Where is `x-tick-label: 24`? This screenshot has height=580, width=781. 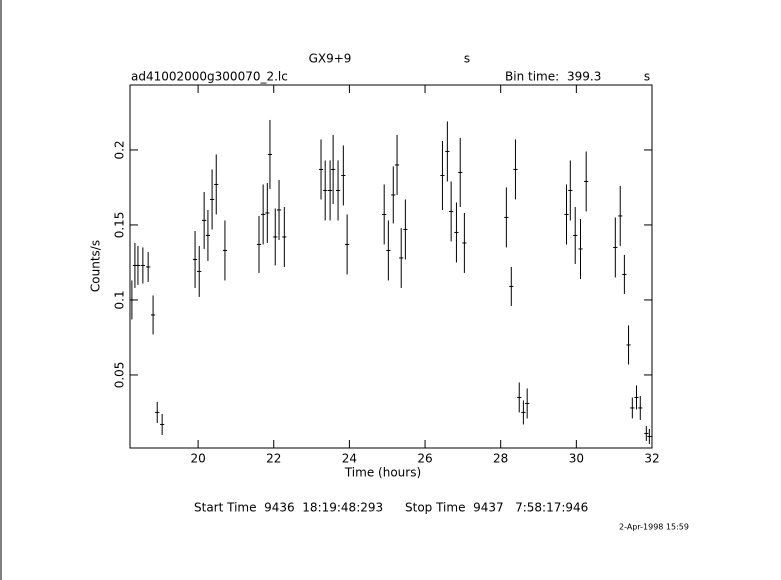 x-tick-label: 24 is located at coordinates (349, 459).